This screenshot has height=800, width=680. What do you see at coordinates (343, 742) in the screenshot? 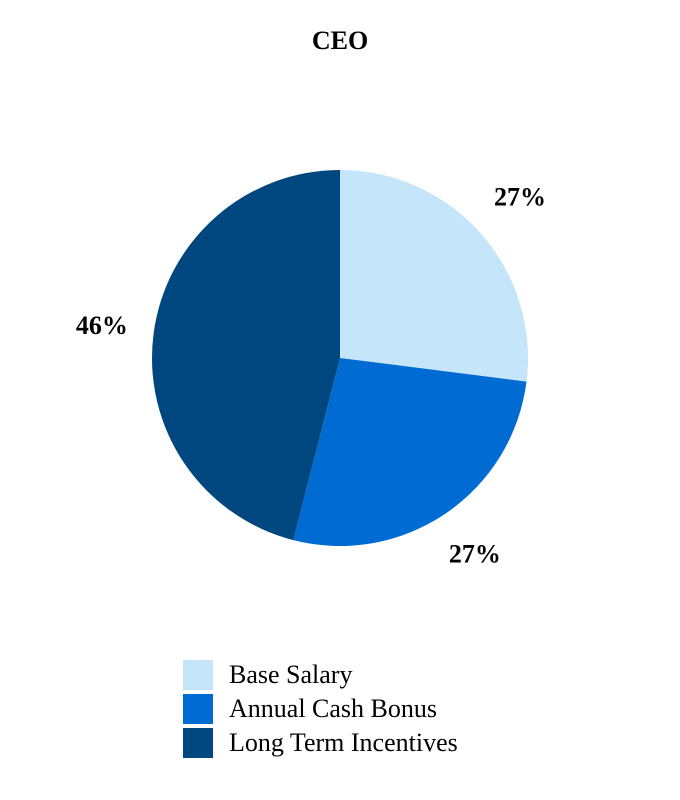
I see `legend-label: Long Term Incentives` at bounding box center [343, 742].